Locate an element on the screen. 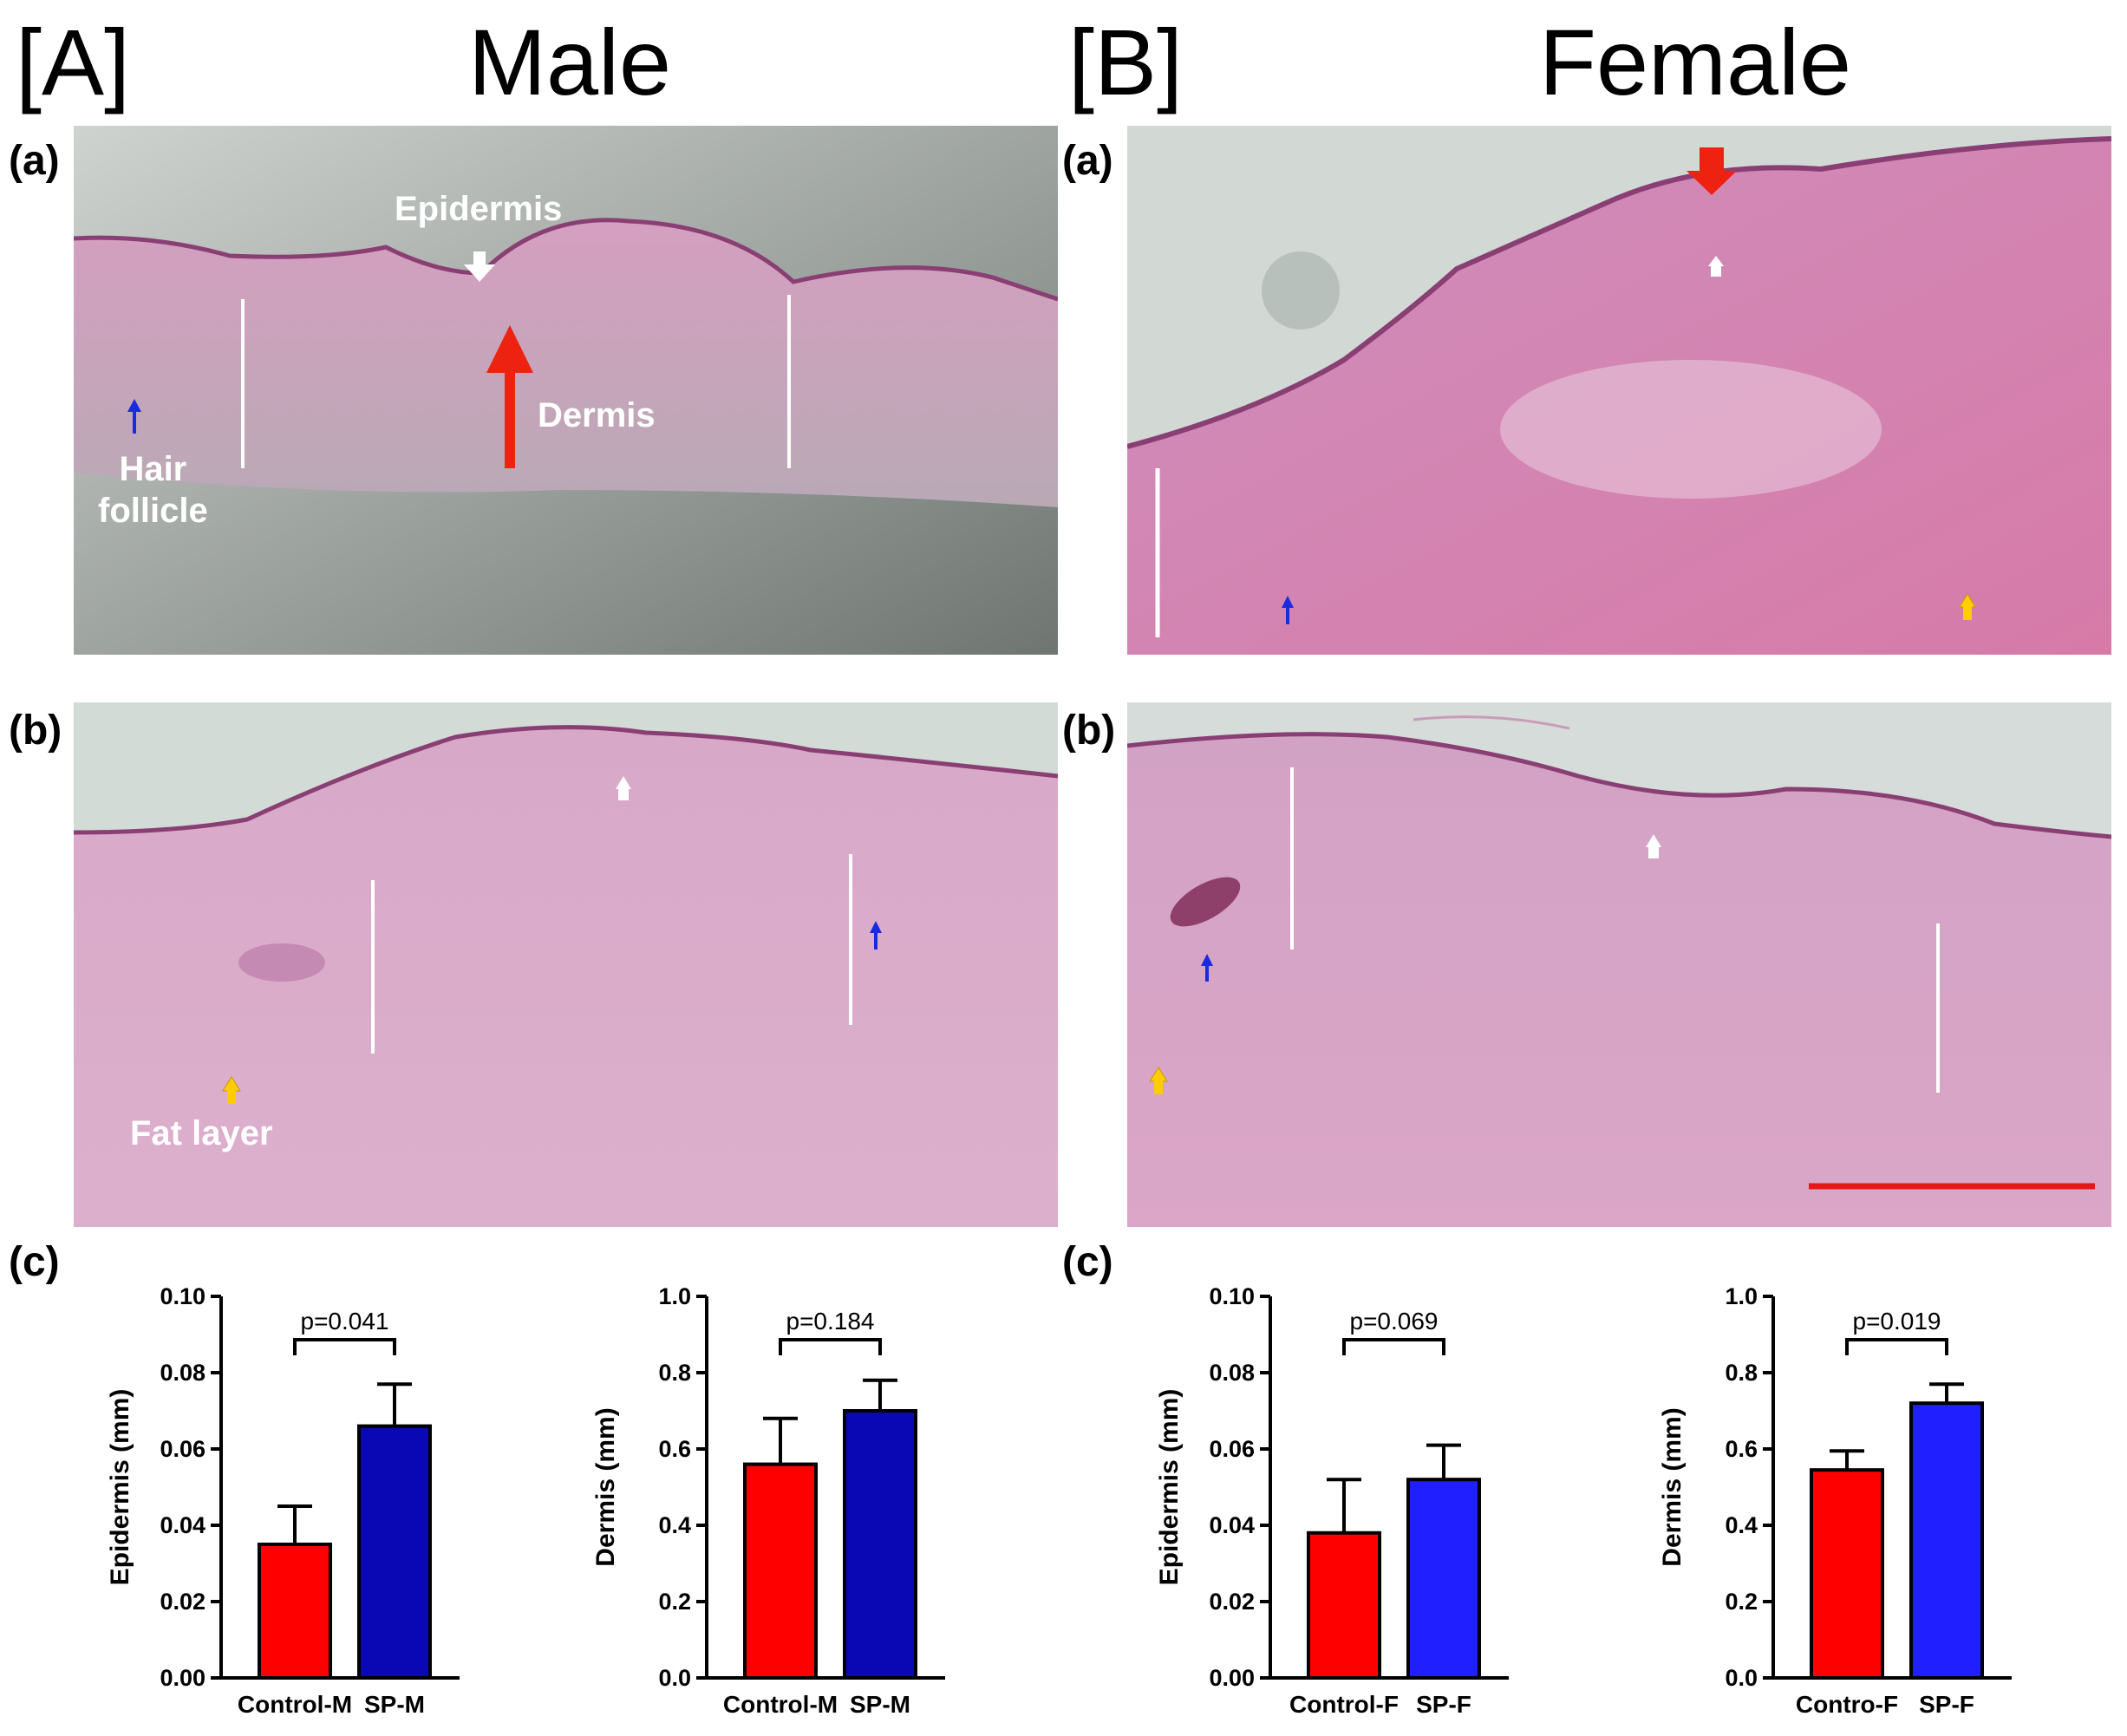  sublabel-c-female: (c) is located at coordinates (1087, 1262).